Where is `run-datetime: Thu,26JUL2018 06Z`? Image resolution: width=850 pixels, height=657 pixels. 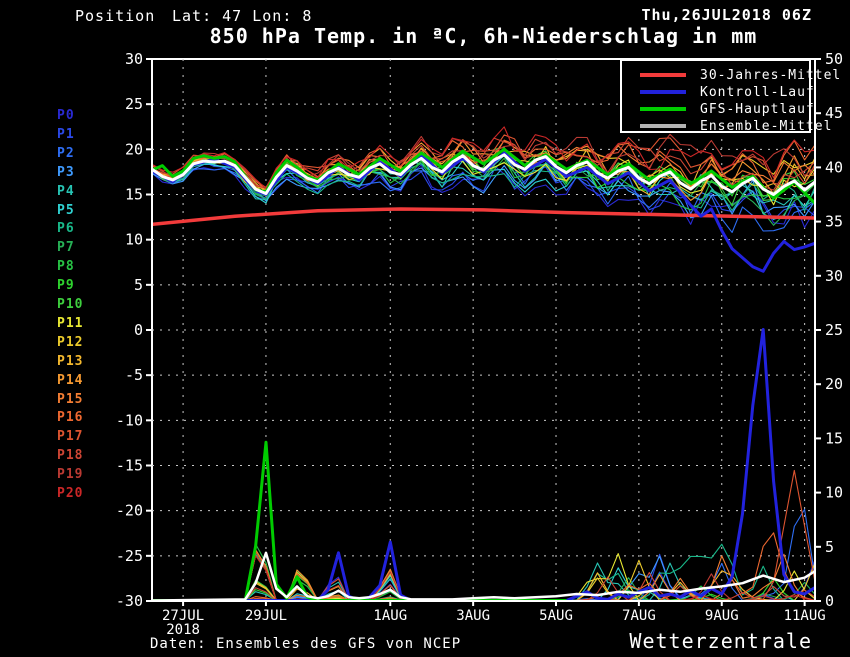 run-datetime: Thu,26JUL2018 06Z is located at coordinates (726, 15).